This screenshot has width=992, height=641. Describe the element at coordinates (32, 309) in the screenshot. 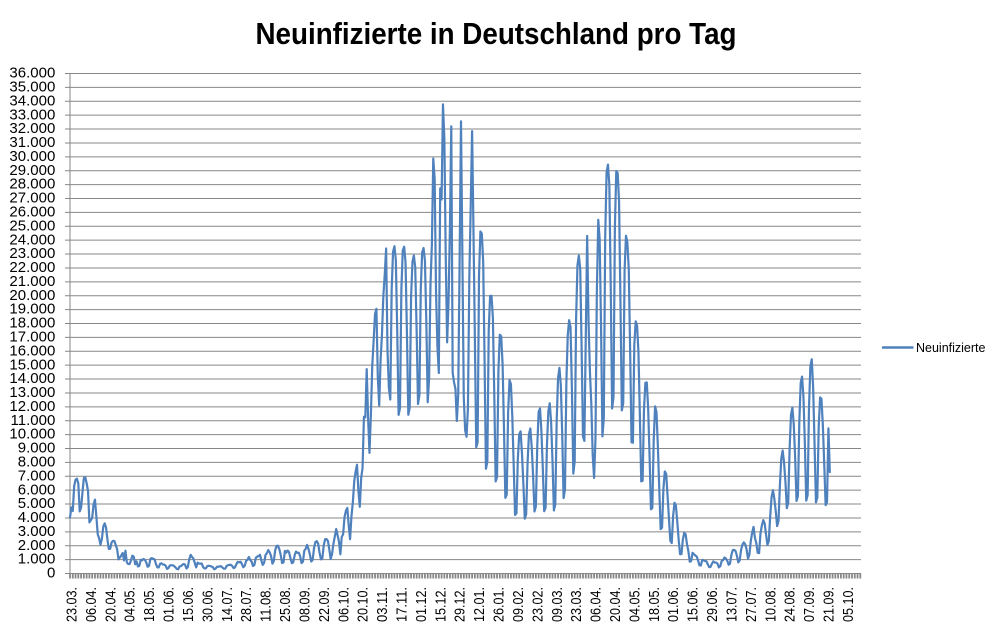

I see `svg-text: 19.000` at that location.